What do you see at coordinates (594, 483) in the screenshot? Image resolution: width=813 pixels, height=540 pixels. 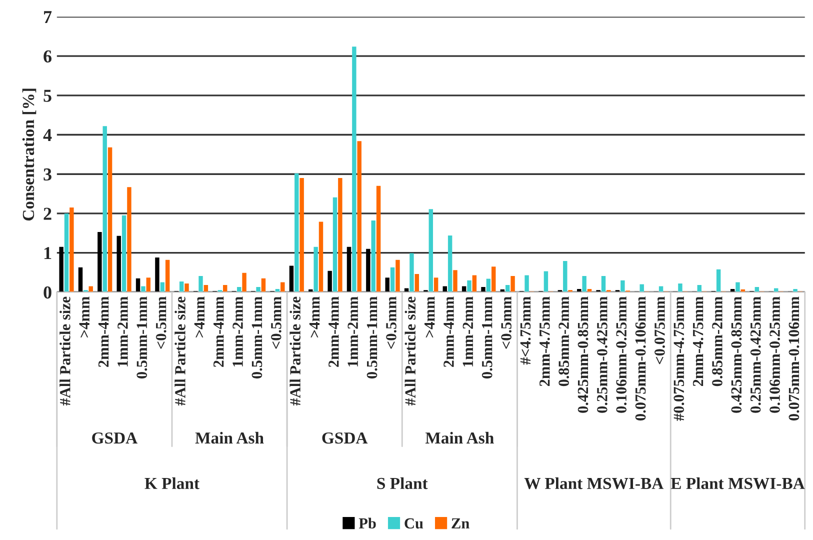 I see `text: W Plant MSWI-BA` at bounding box center [594, 483].